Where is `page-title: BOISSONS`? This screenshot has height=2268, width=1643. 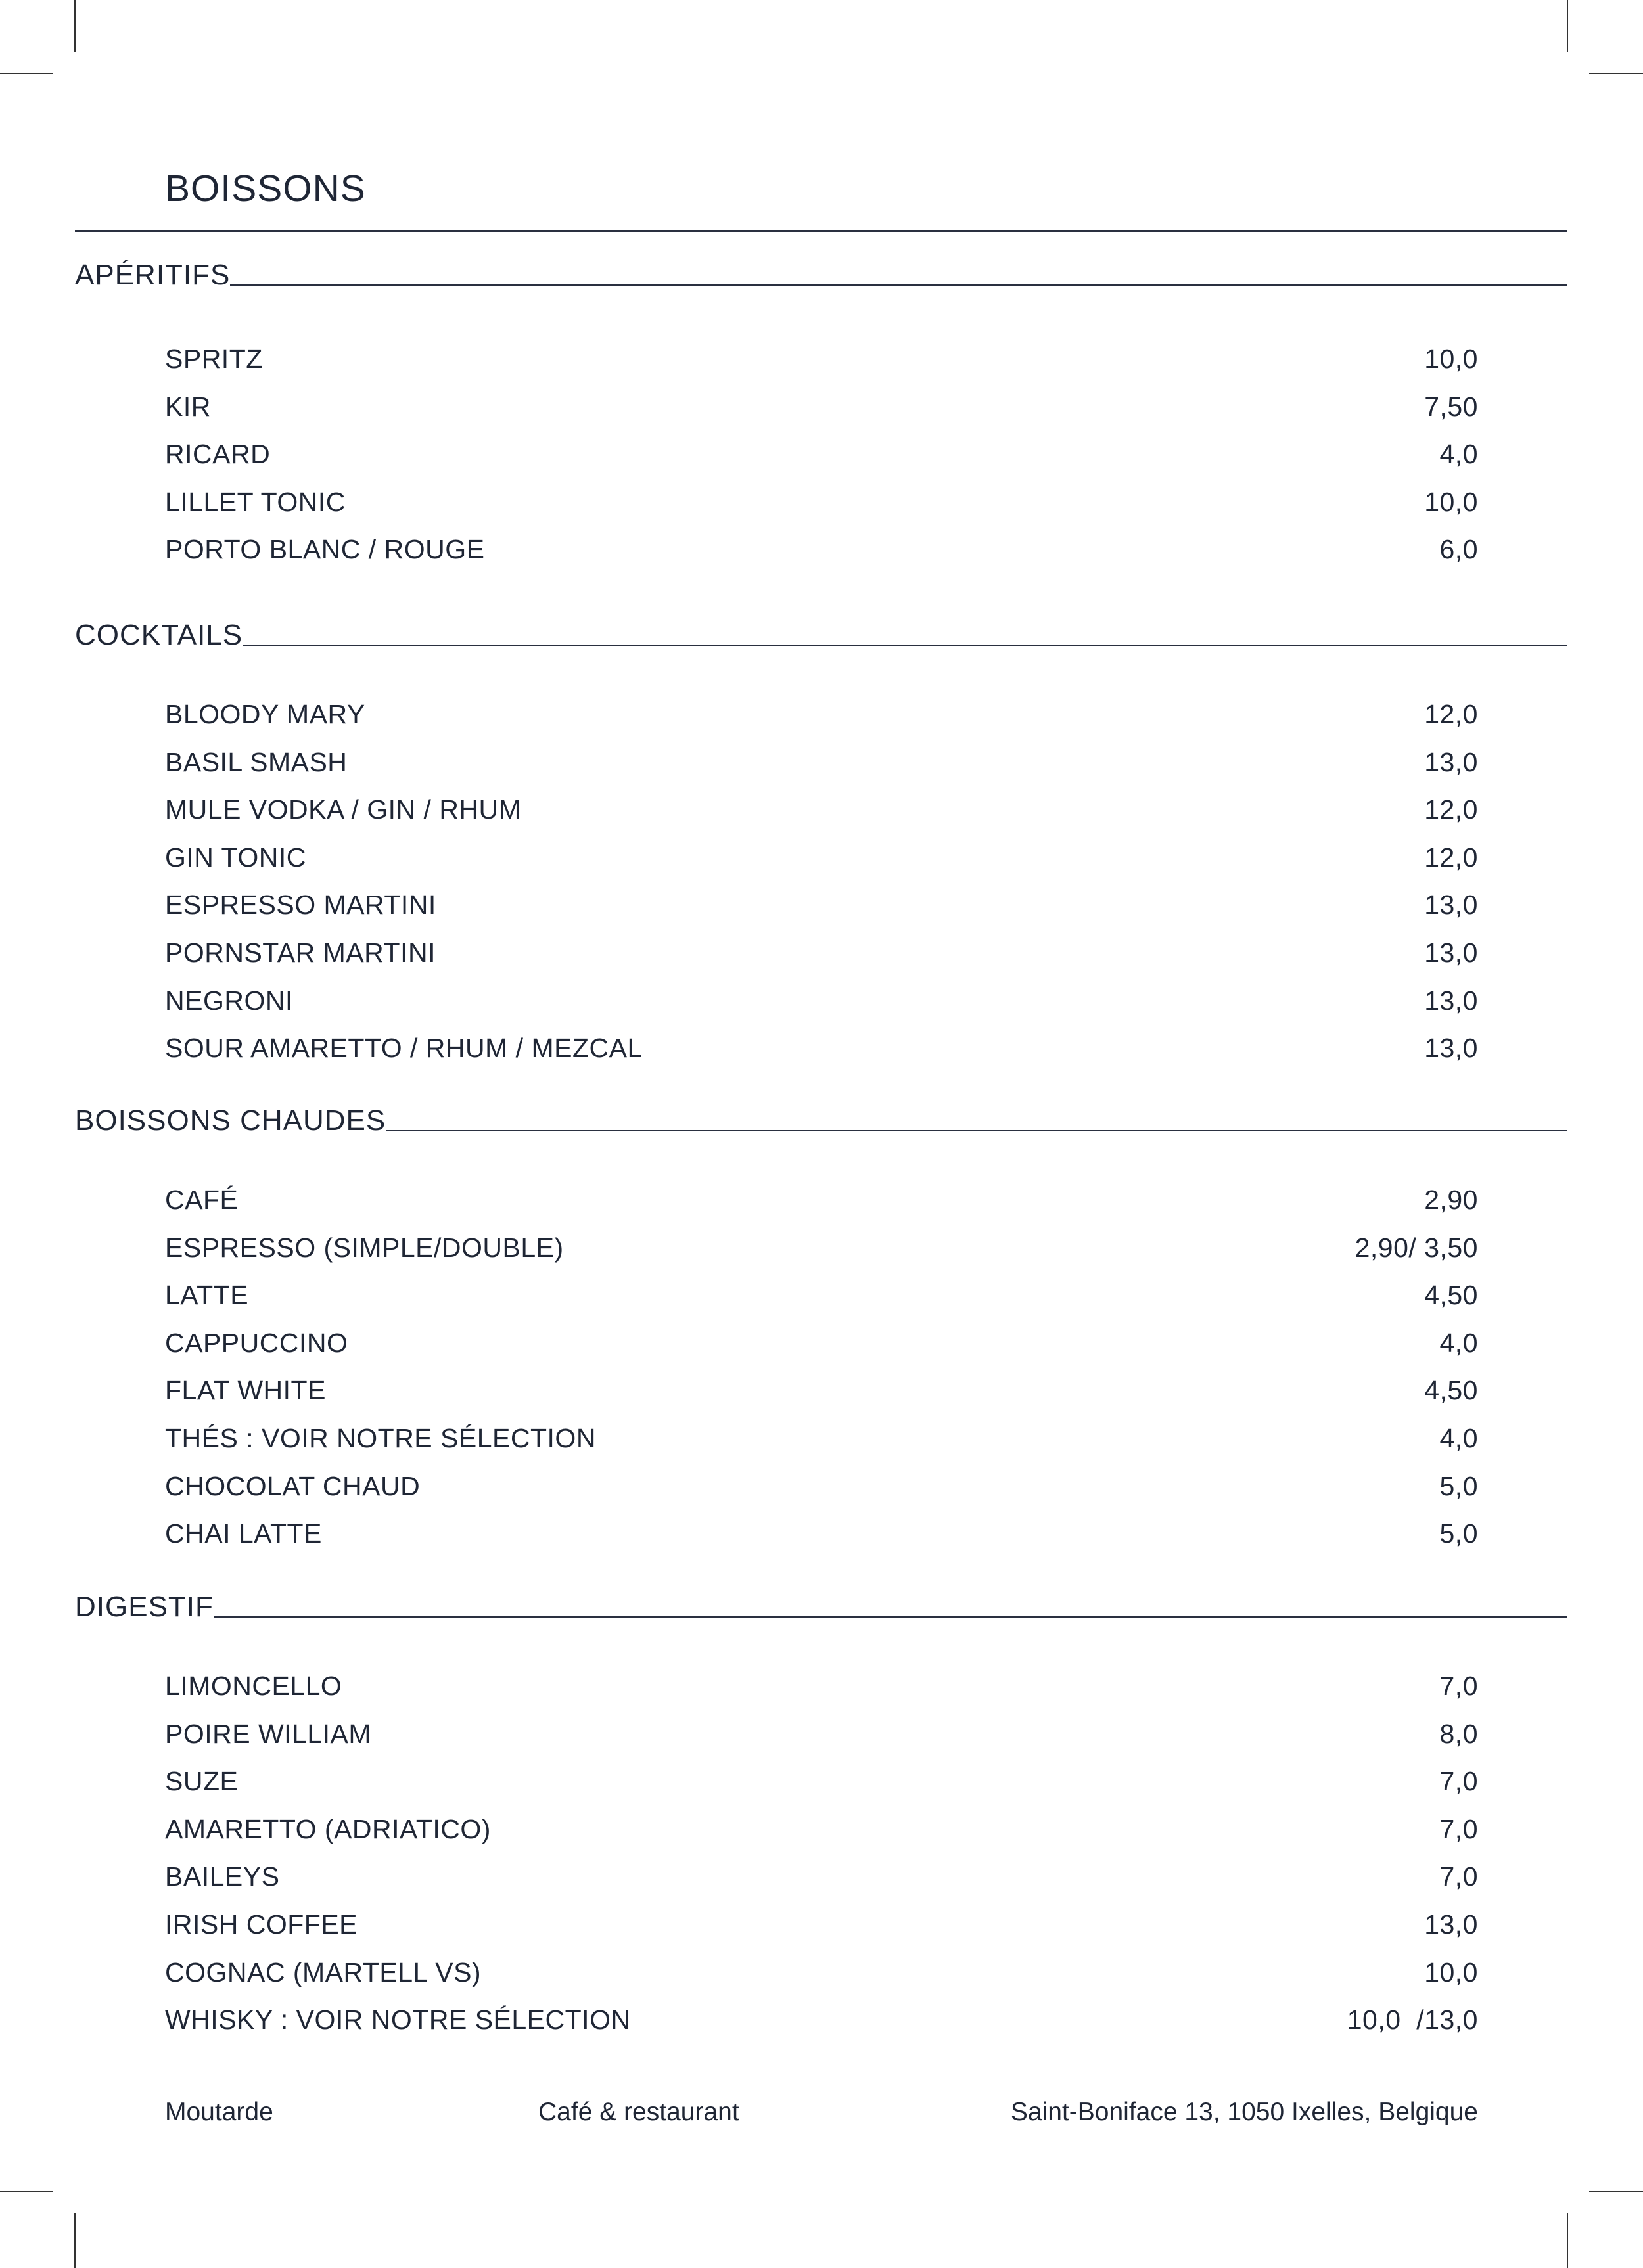
page-title: BOISSONS is located at coordinates (265, 189).